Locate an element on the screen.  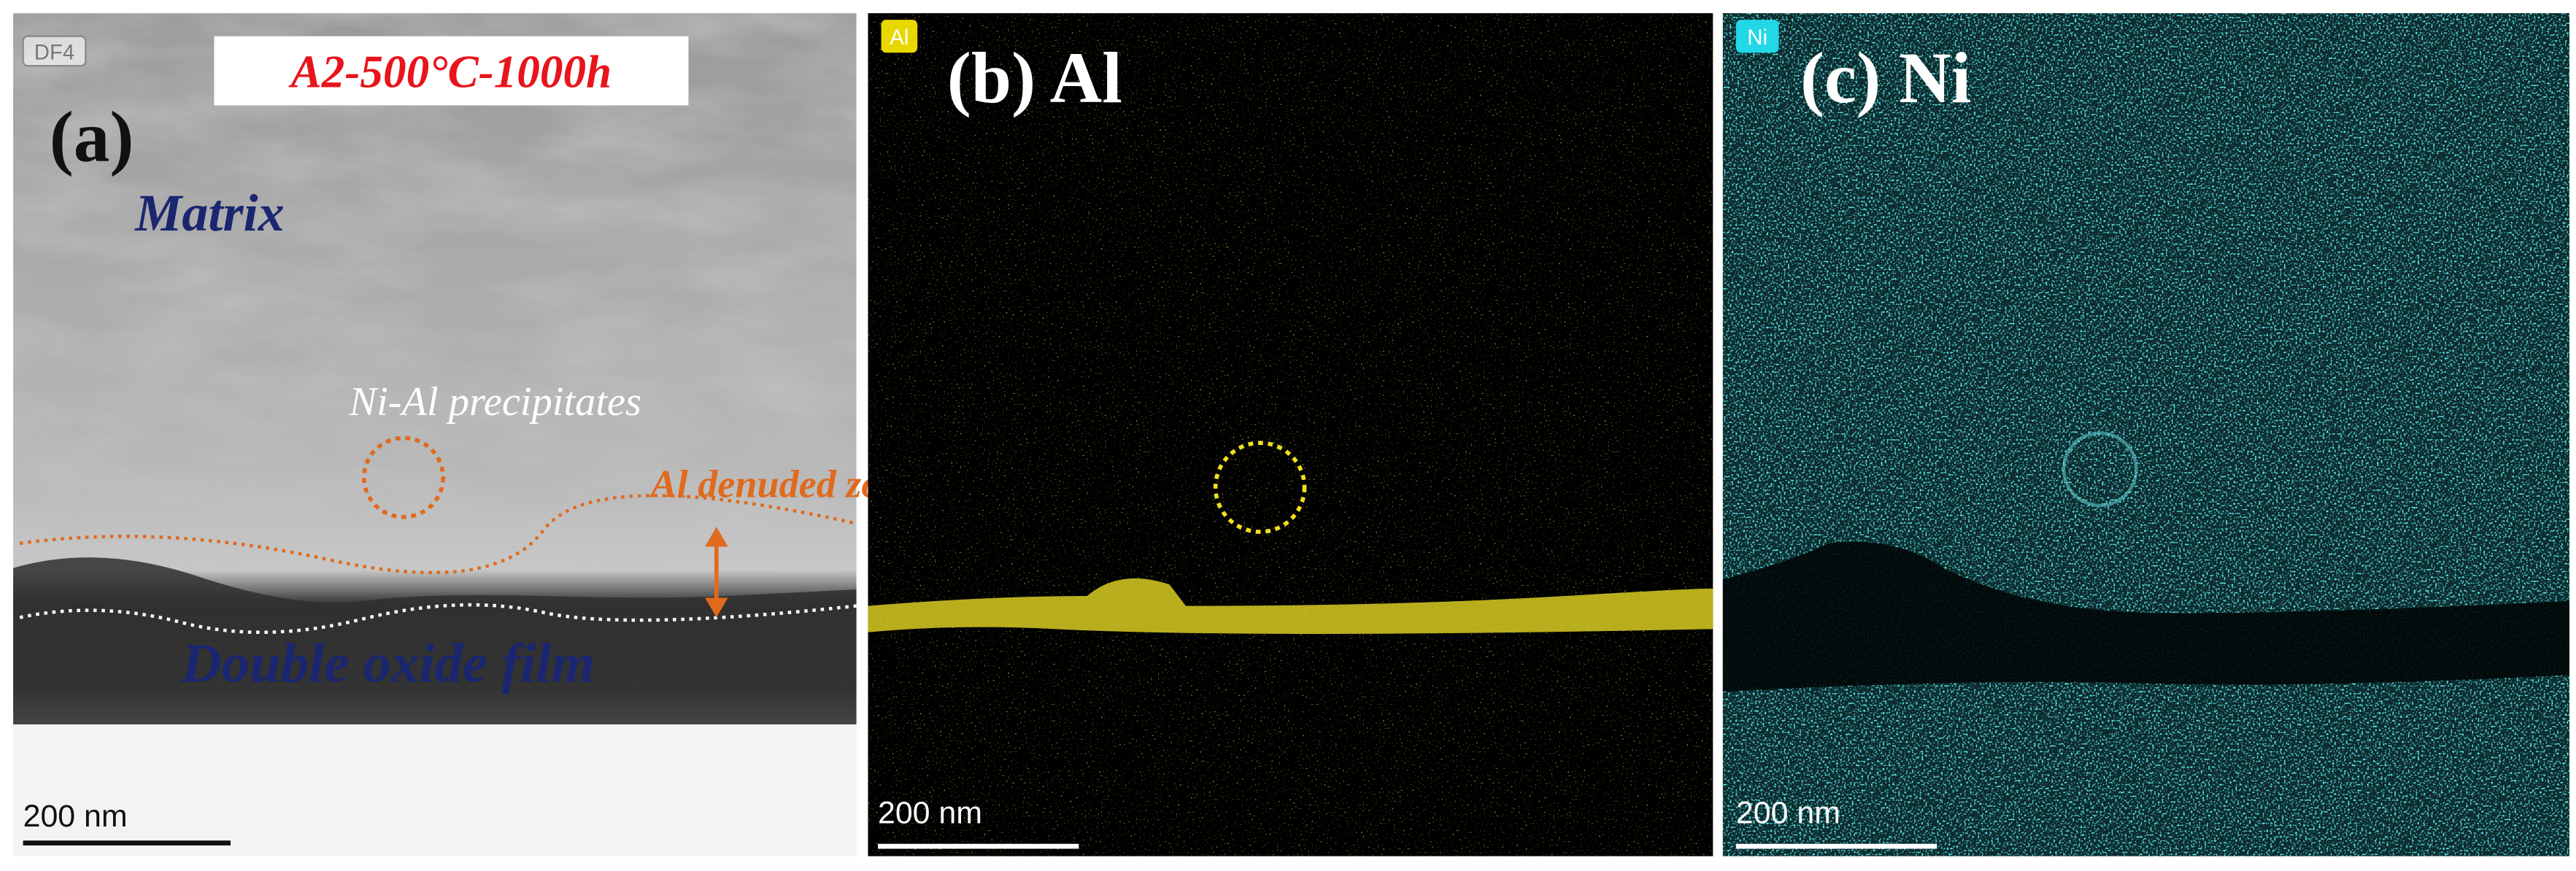
panel-label: (c) Ni is located at coordinates (1886, 78).